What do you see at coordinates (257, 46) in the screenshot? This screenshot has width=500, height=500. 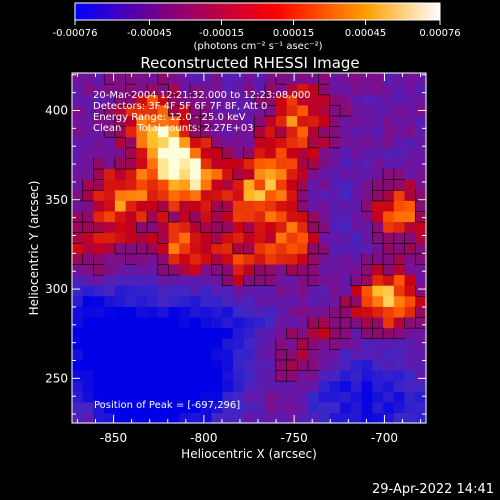 I see `colorbar-unit-label: (photons cm⁻² s⁻¹ asec⁻²)` at bounding box center [257, 46].